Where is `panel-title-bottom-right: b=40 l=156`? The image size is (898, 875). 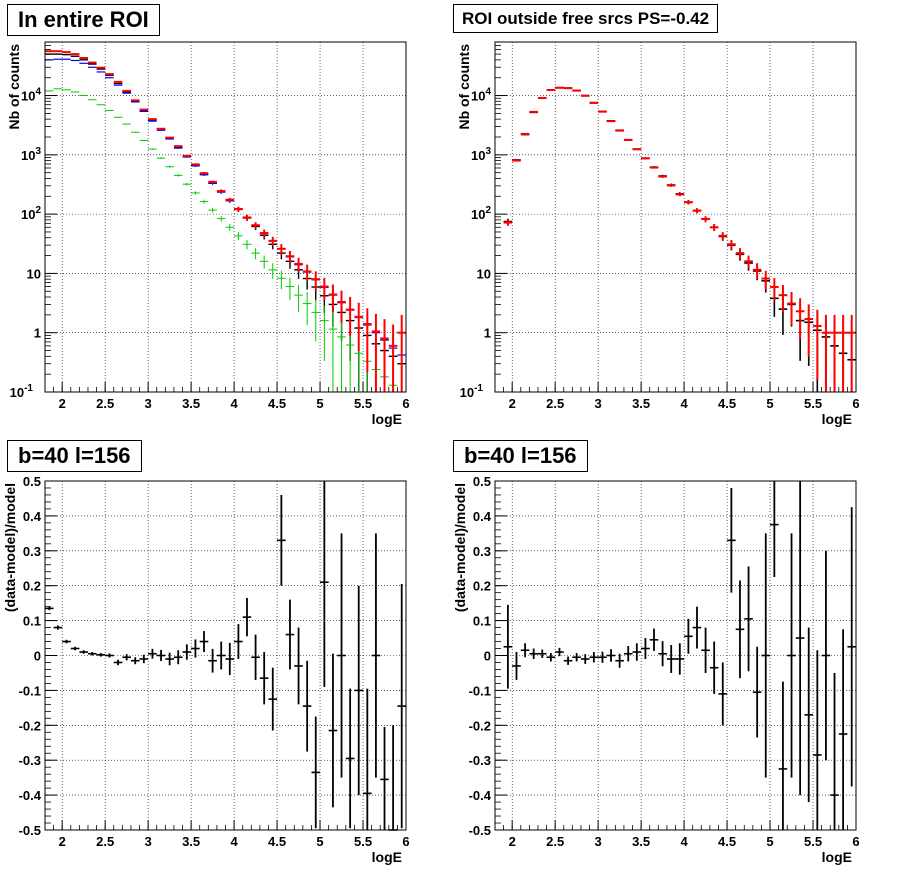
panel-title-bottom-right: b=40 l=156 is located at coordinates (520, 456).